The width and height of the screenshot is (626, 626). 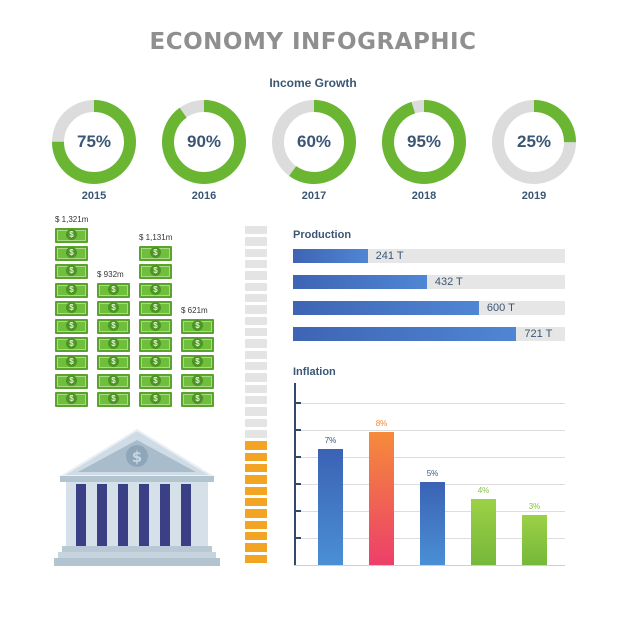 I want to click on inflation-title: Inflation, so click(x=314, y=372).